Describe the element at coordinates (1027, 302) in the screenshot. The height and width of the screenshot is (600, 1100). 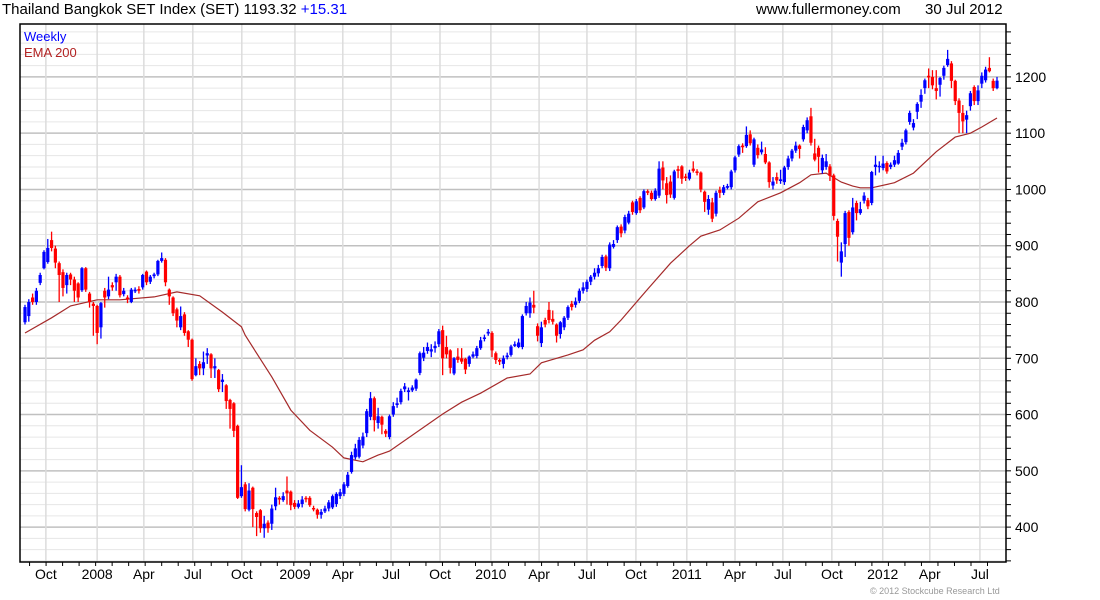
I see `y-tick-label: 800` at that location.